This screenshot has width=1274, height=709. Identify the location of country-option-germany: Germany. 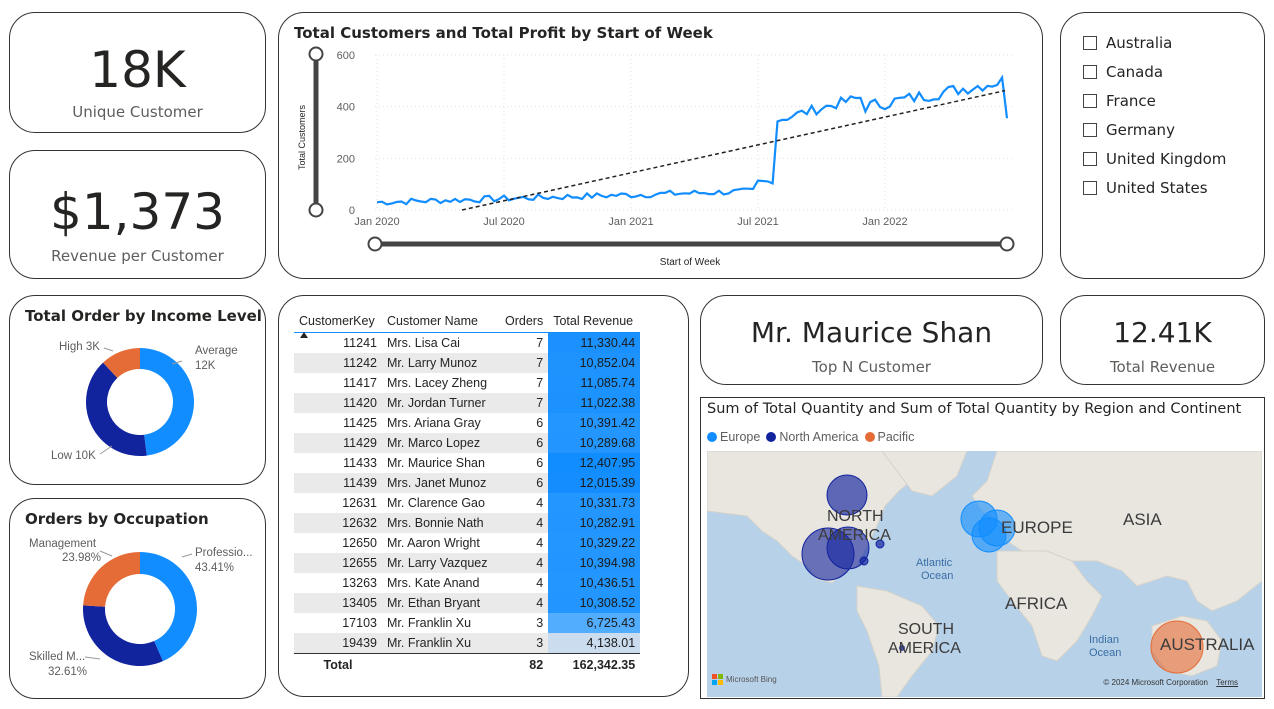
(1129, 130).